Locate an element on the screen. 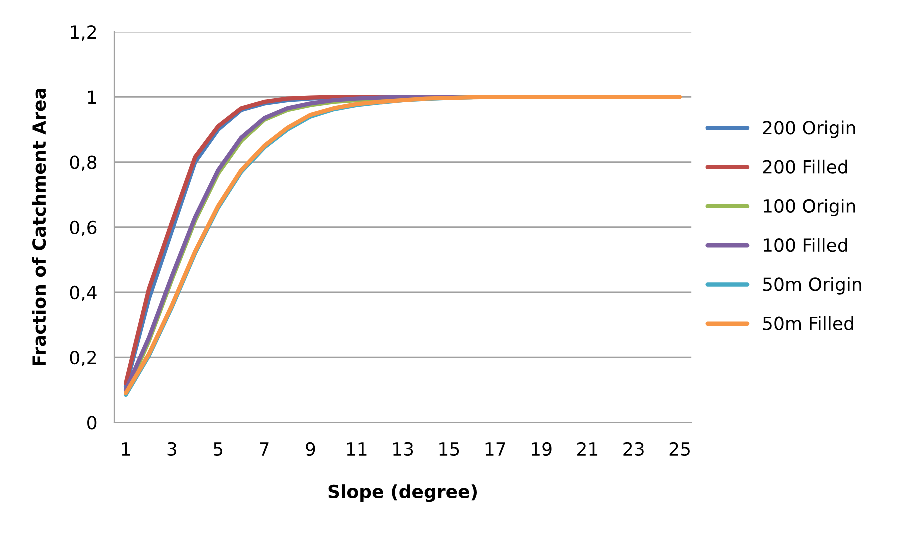 This screenshot has height=535, width=916. y-tick-label: 0,6 is located at coordinates (83, 228).